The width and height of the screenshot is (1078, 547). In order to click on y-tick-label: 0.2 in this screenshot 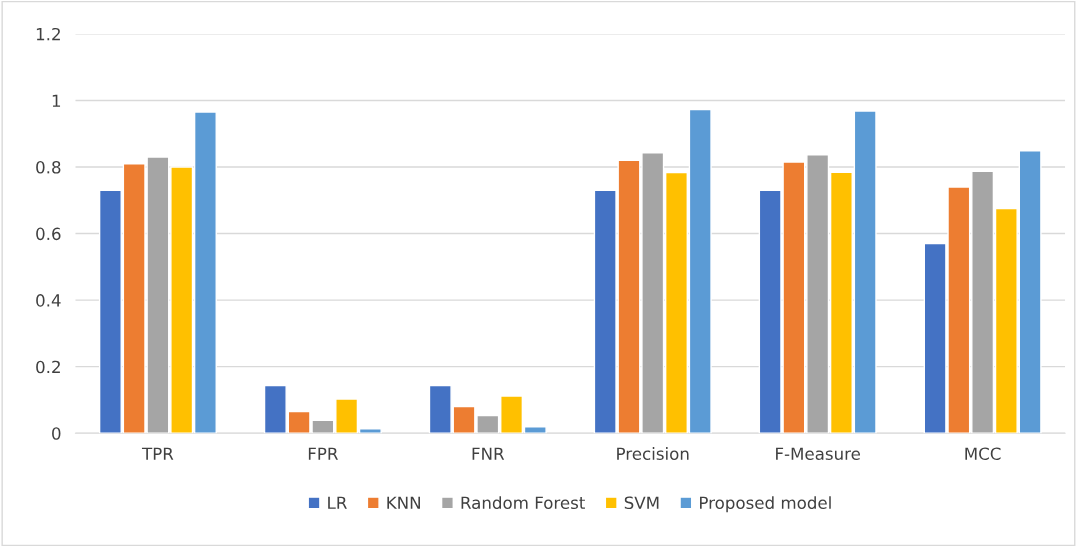, I will do `click(48, 367)`.